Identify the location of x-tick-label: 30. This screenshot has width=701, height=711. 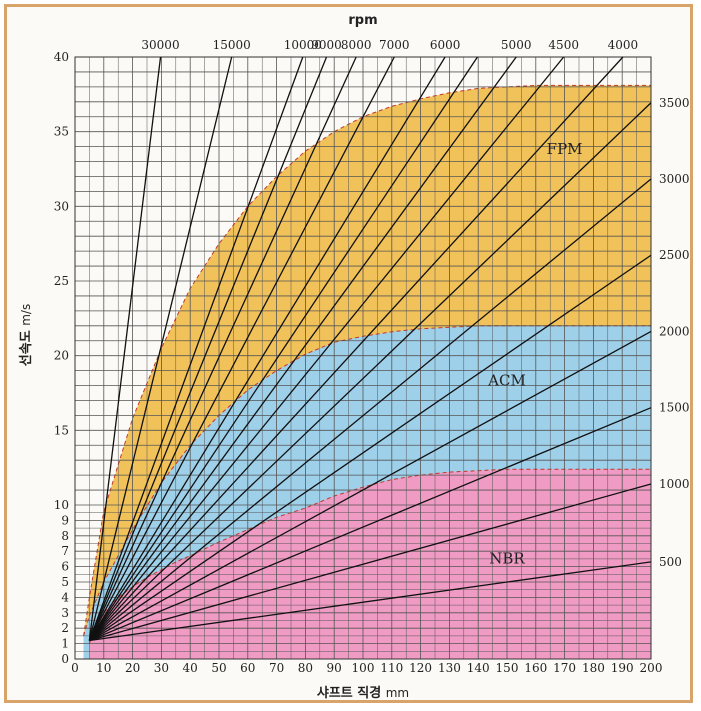
(161, 668).